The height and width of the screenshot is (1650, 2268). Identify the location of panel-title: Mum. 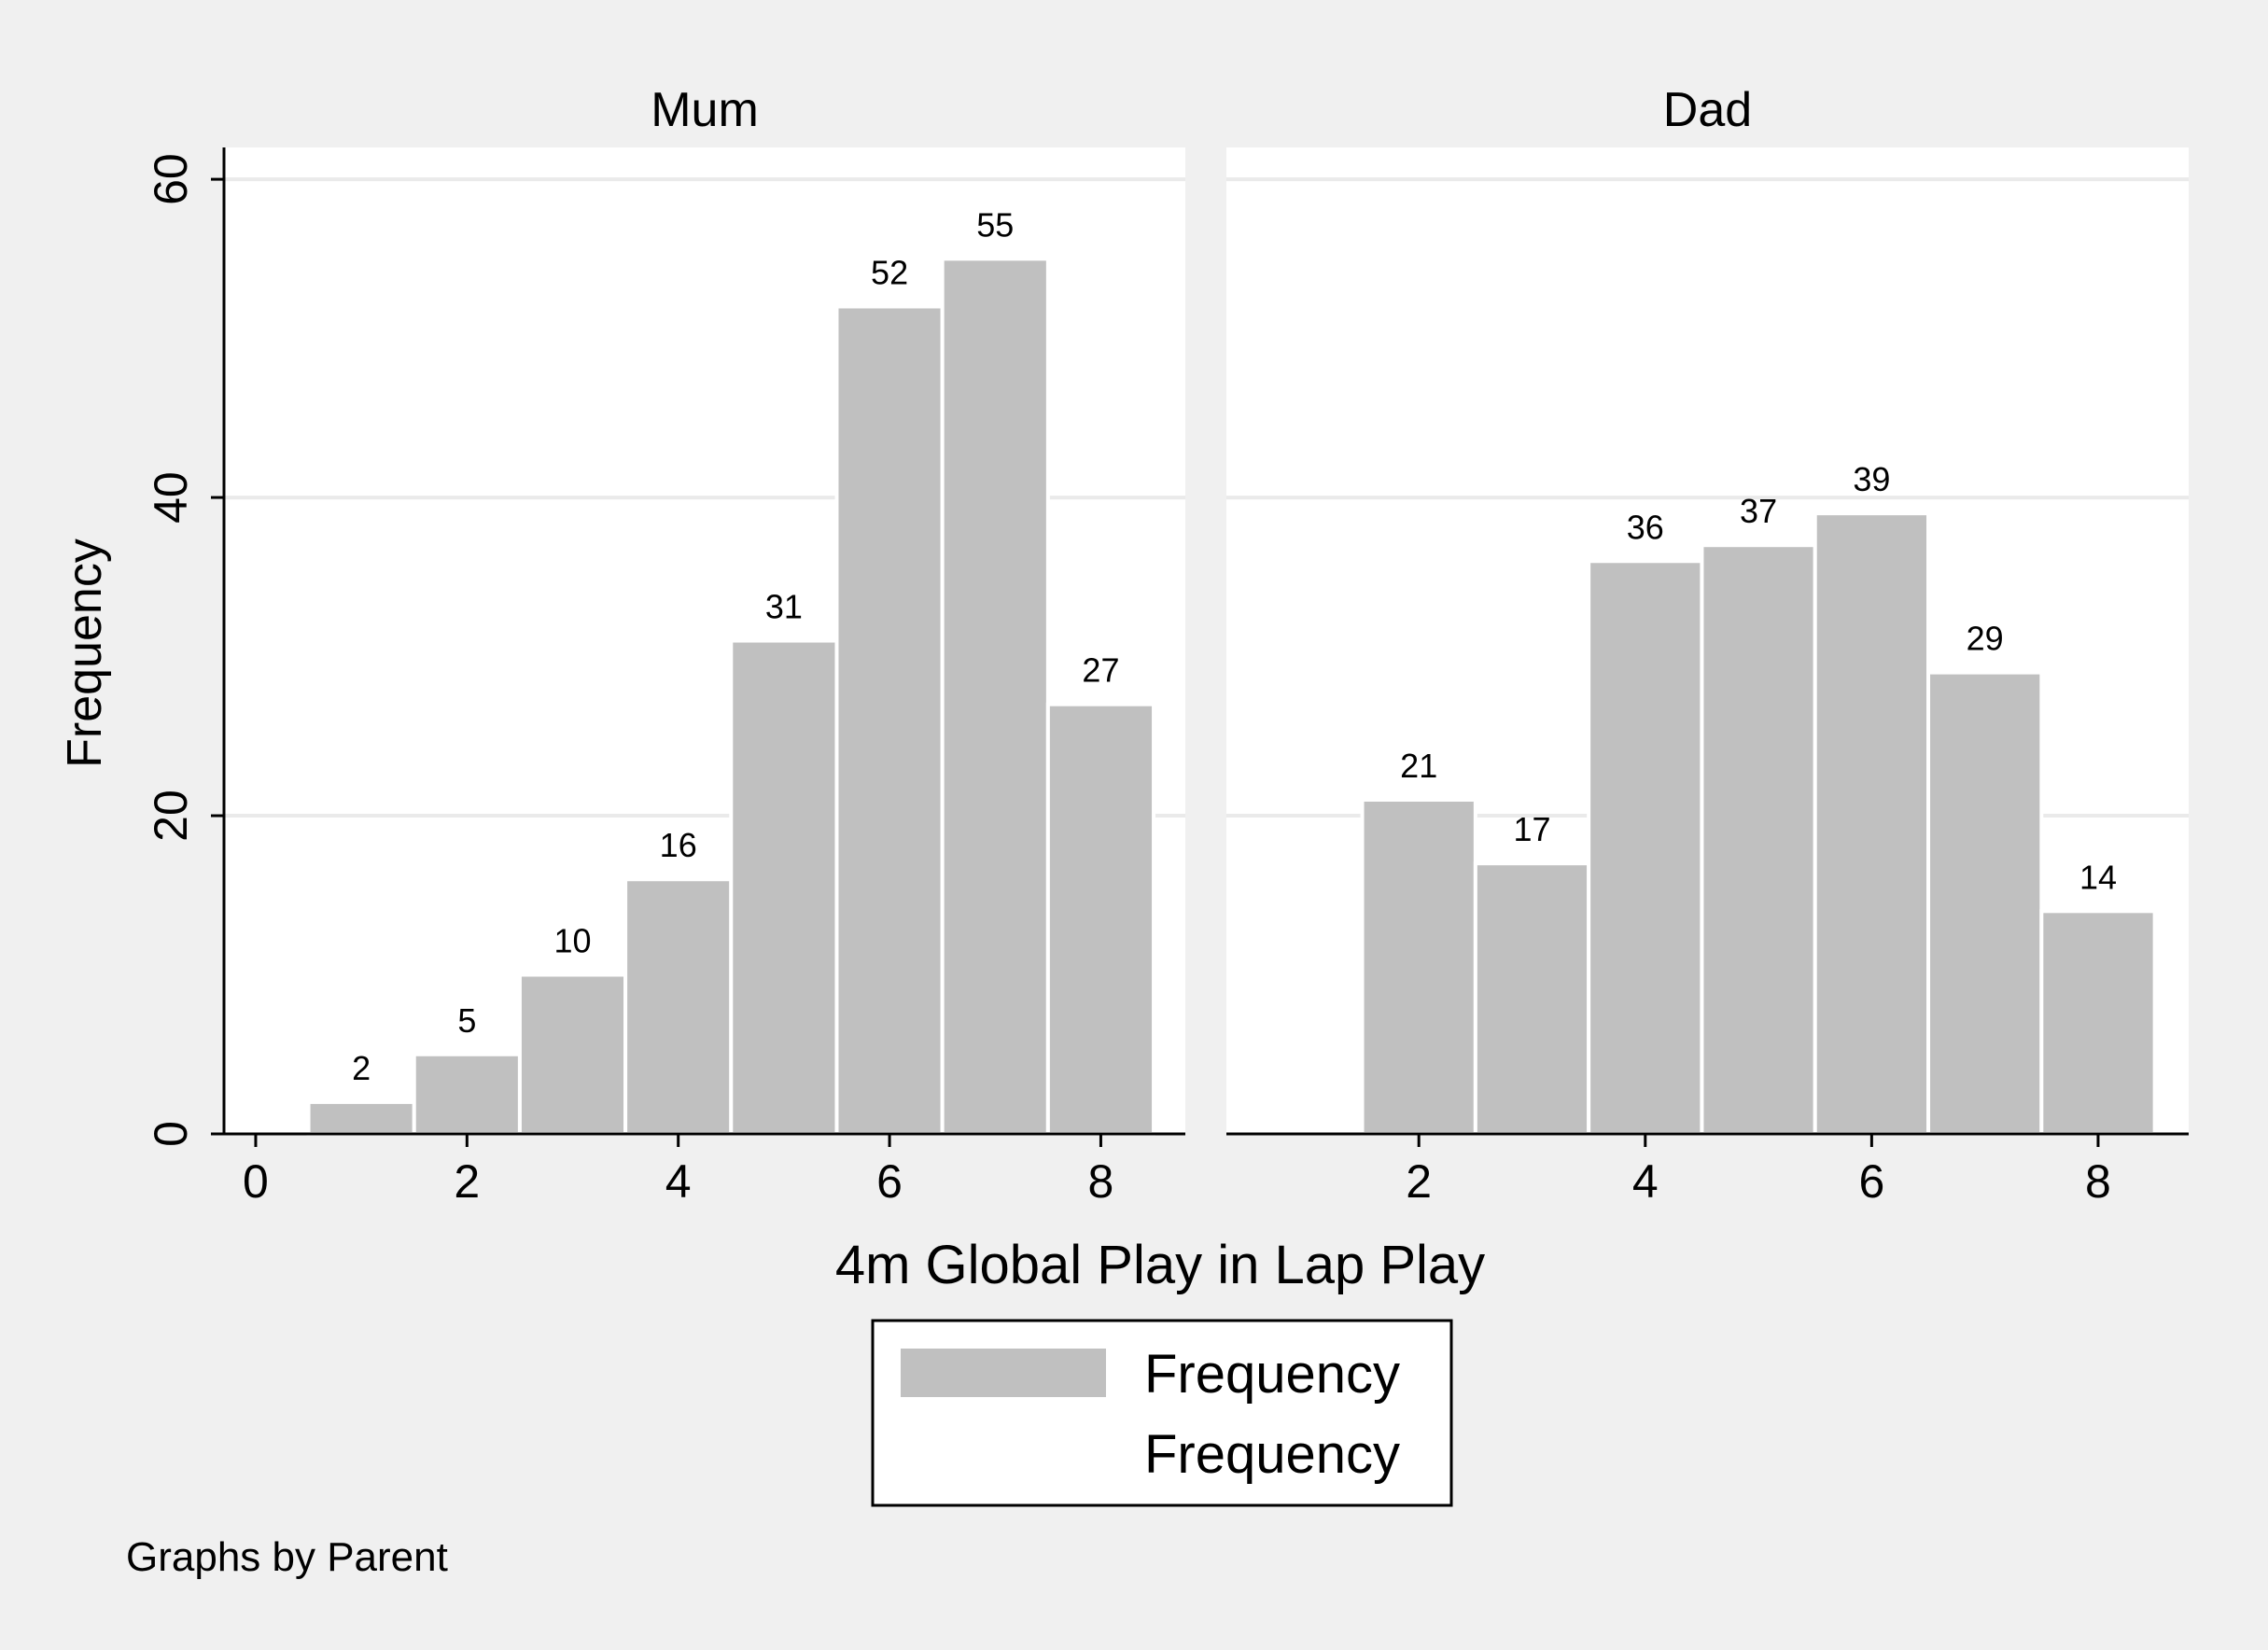
(705, 110).